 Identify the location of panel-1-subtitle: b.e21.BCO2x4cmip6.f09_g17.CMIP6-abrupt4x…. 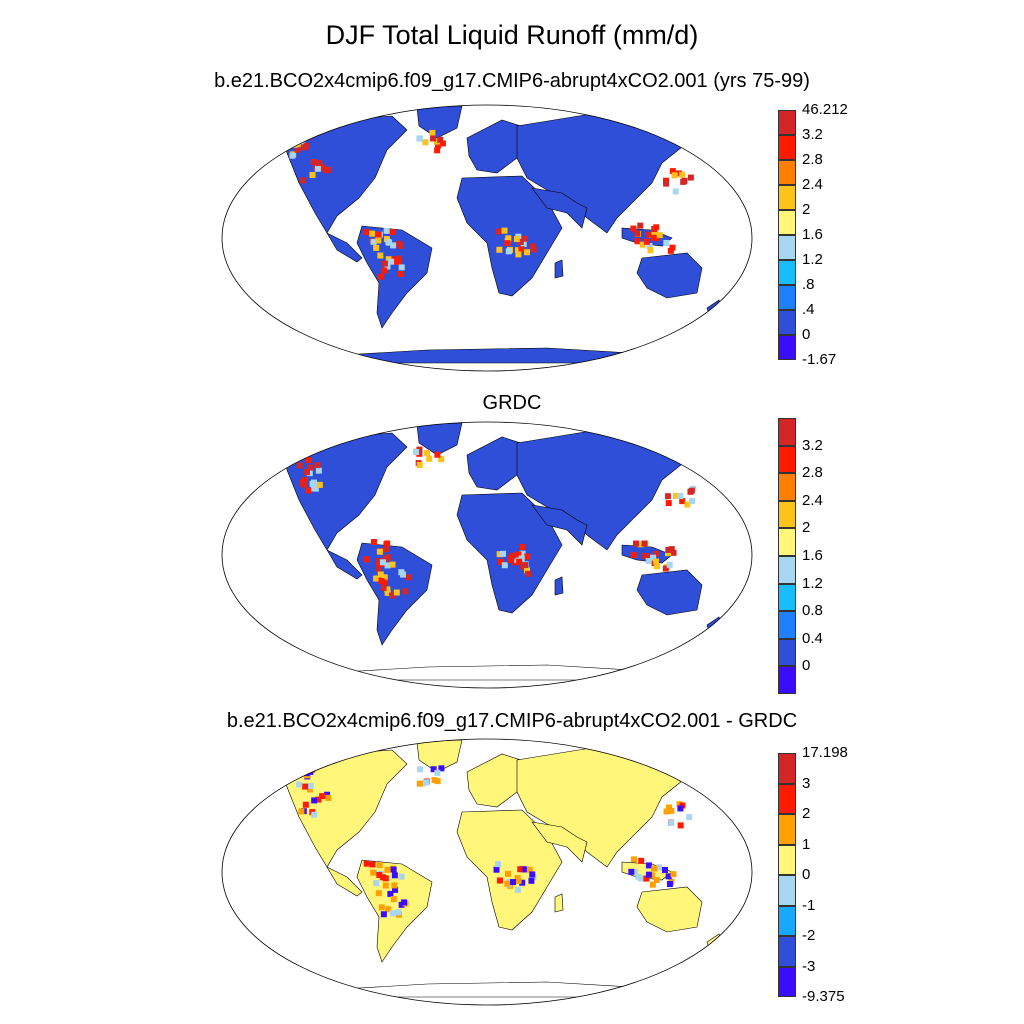
(512, 81).